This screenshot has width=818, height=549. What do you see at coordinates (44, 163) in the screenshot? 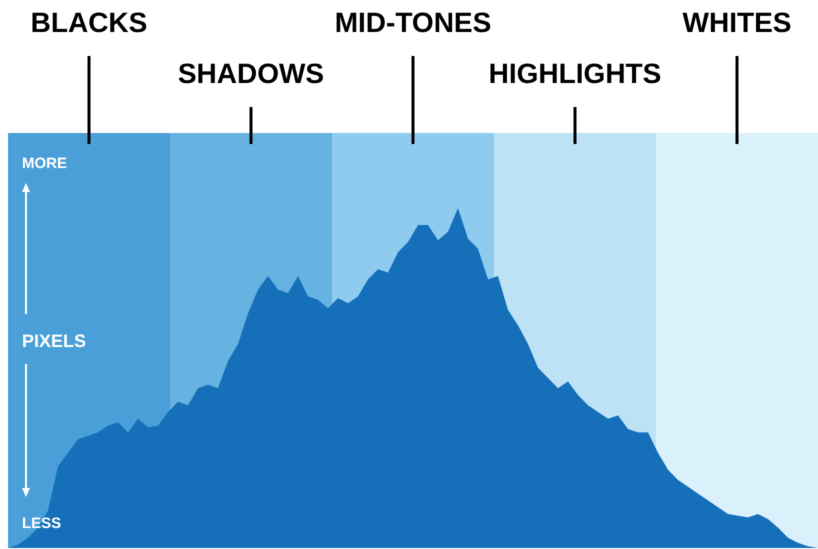
I see `text: MORE` at bounding box center [44, 163].